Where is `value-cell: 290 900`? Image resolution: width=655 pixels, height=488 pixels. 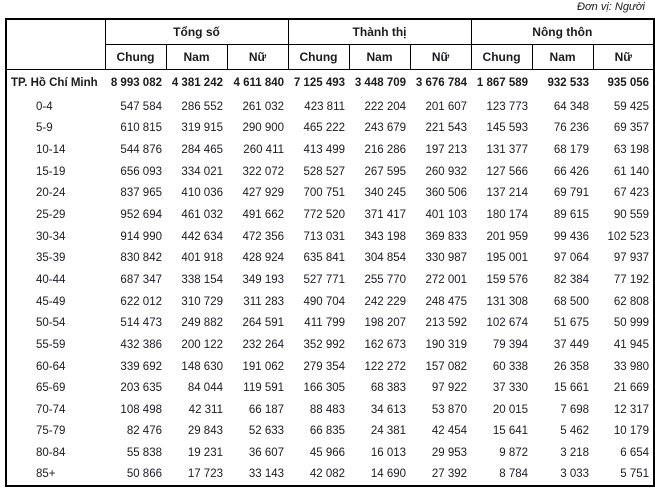
value-cell: 290 900 is located at coordinates (263, 128).